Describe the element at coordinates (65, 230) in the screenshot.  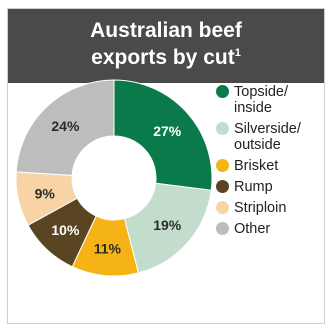
I see `data-label-rump: 10%` at that location.